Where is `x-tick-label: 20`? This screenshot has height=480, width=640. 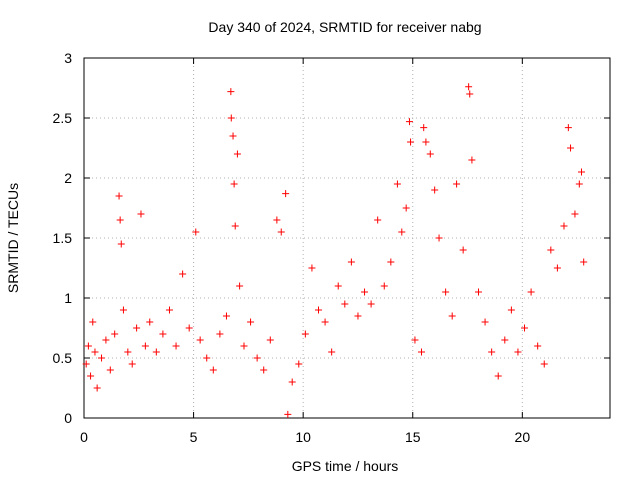
x-tick-label: 20 is located at coordinates (523, 437).